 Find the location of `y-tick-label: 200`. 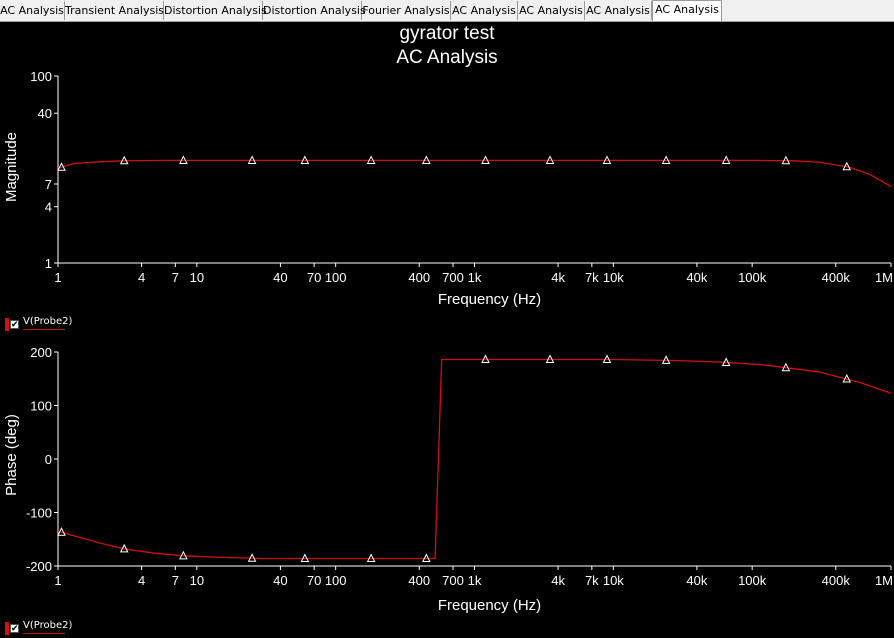

y-tick-label: 200 is located at coordinates (41, 352).